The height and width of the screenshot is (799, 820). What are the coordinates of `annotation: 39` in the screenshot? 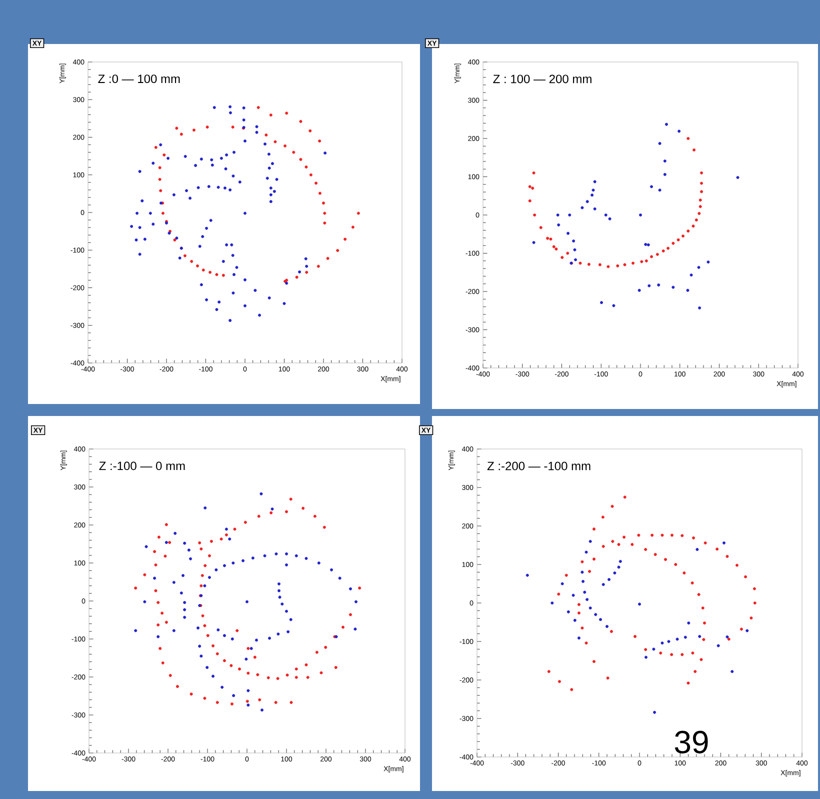 It's located at (691, 742).